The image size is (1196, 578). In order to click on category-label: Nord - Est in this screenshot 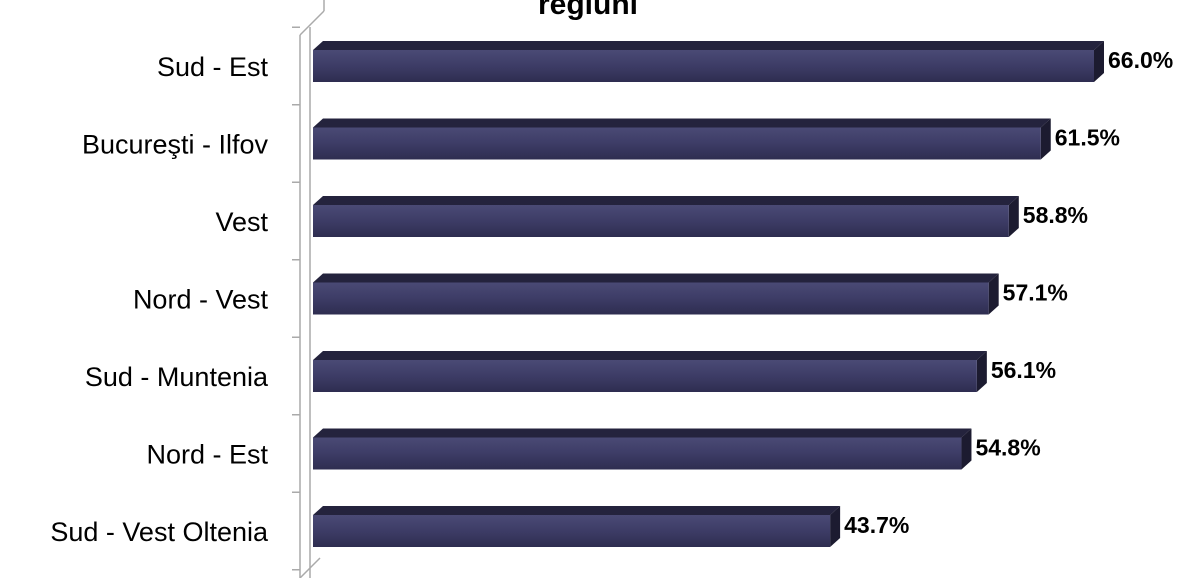, I will do `click(207, 455)`.